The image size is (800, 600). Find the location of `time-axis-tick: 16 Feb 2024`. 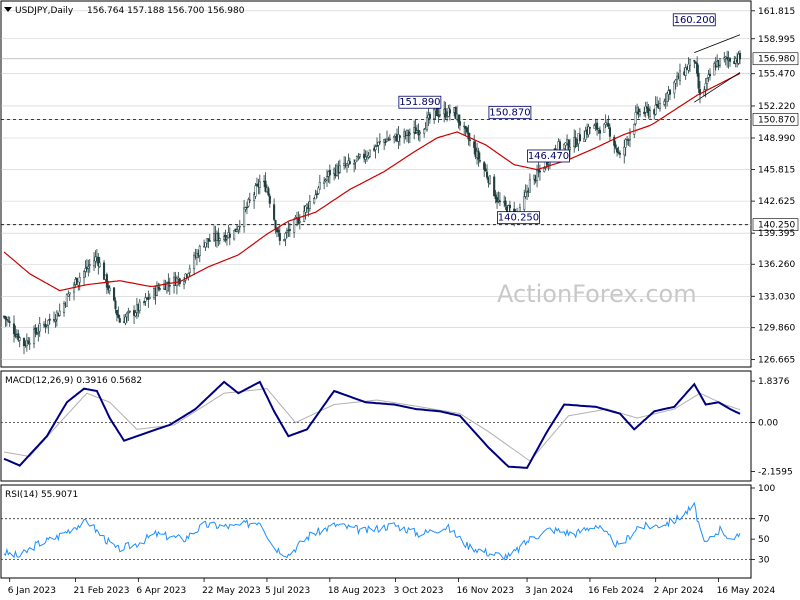

time-axis-tick: 16 Feb 2024 is located at coordinates (616, 587).